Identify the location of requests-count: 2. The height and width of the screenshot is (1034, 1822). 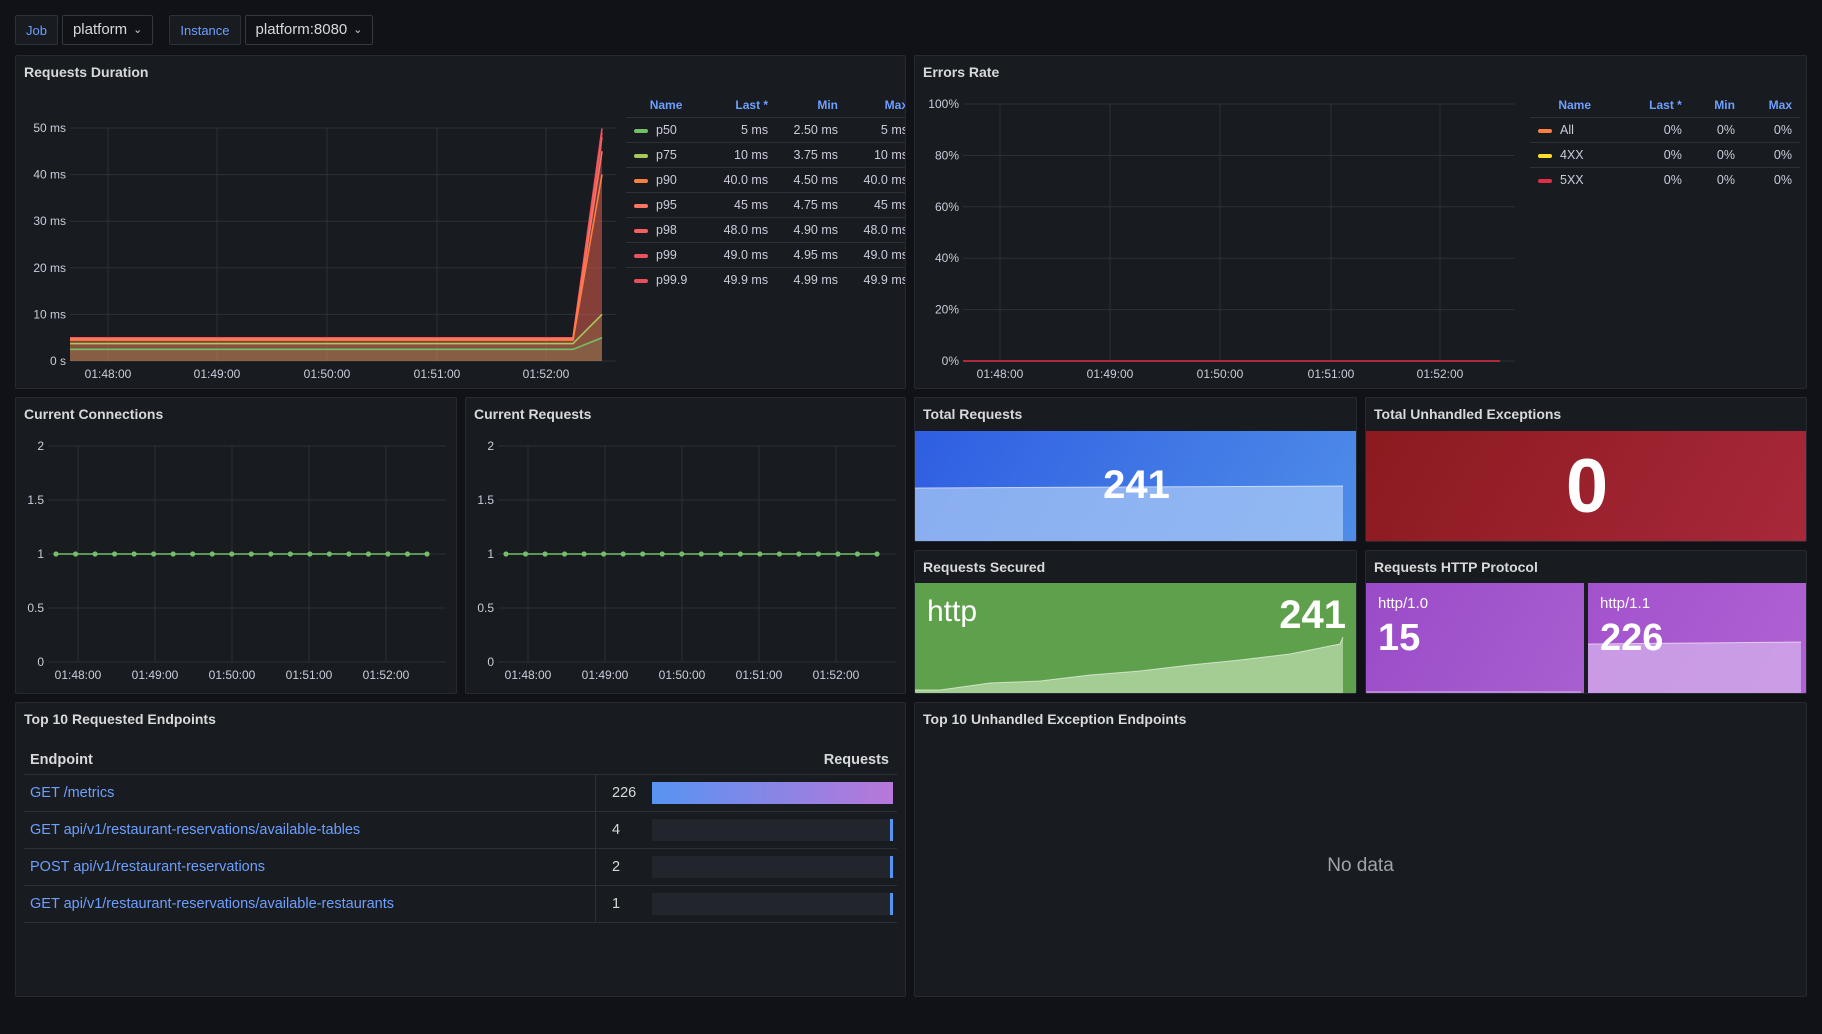
(616, 867).